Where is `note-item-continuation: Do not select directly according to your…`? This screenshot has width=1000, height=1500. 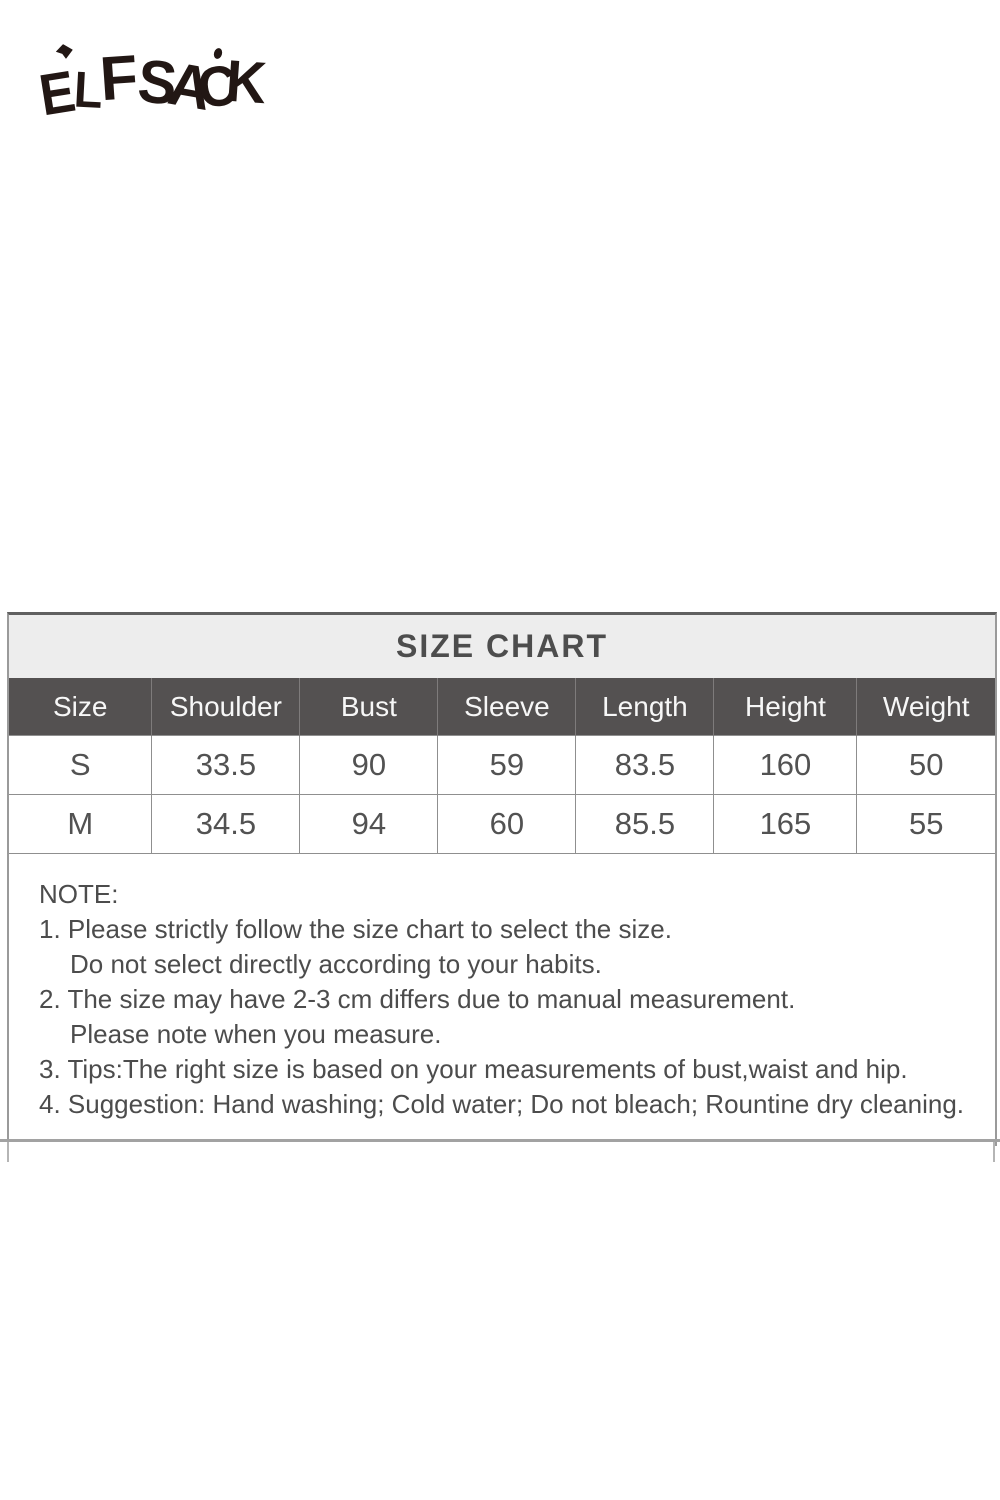
note-item-continuation: Do not select directly according to your… is located at coordinates (336, 964).